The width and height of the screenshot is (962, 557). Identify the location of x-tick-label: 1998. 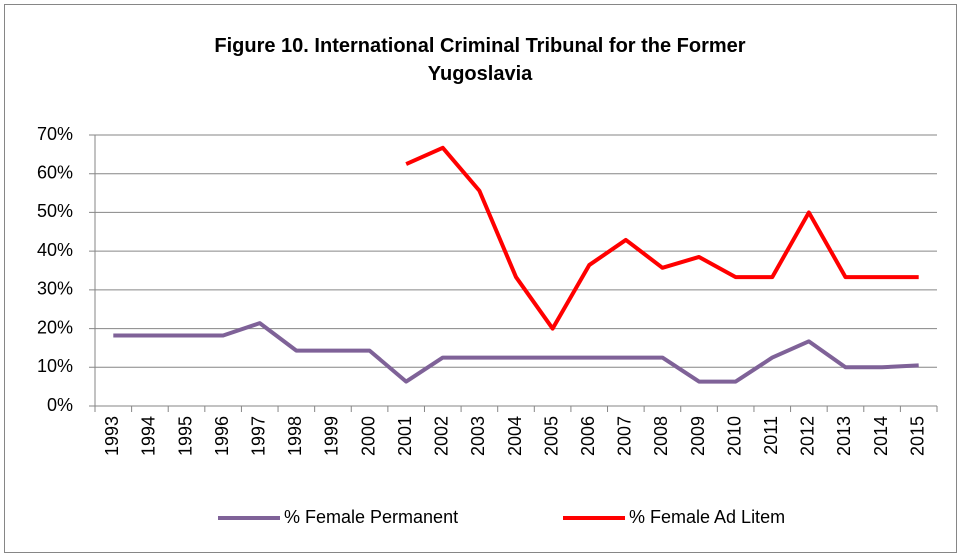
(295, 436).